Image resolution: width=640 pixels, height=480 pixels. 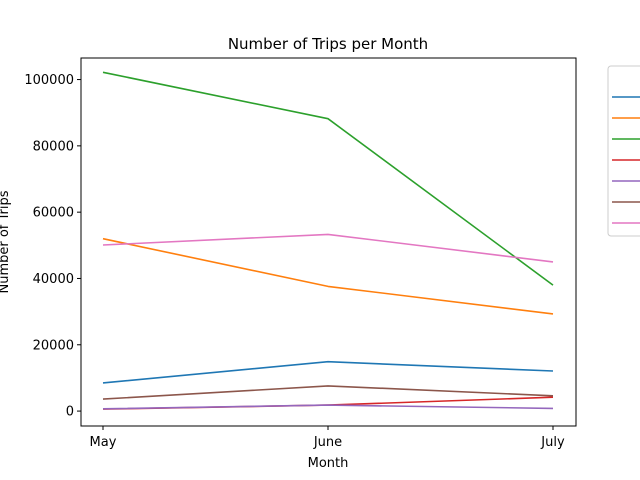 I want to click on x-tick-label: June, so click(x=327, y=442).